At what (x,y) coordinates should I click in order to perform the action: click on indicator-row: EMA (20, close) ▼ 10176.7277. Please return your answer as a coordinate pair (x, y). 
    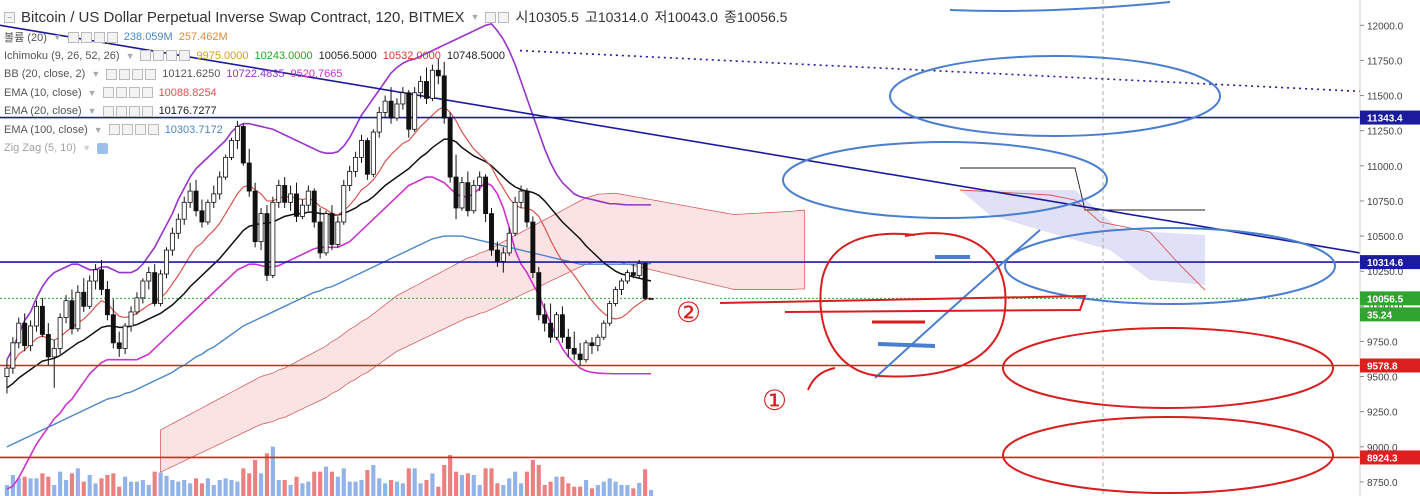
    Looking at the image, I should click on (395, 111).